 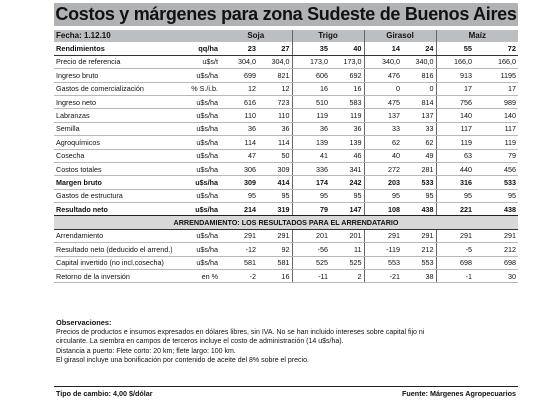 I want to click on cell-value: 38, so click(x=419, y=276).